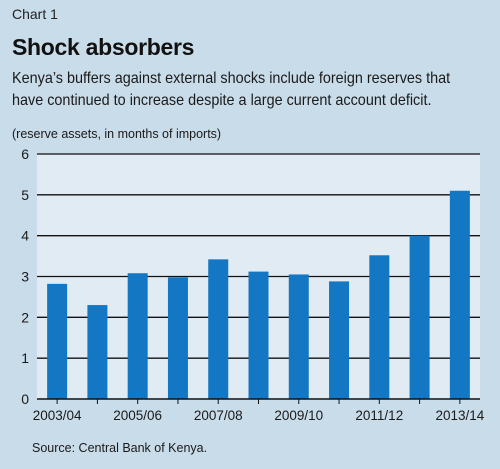  Describe the element at coordinates (25, 358) in the screenshot. I see `y-tick-label: 1` at that location.